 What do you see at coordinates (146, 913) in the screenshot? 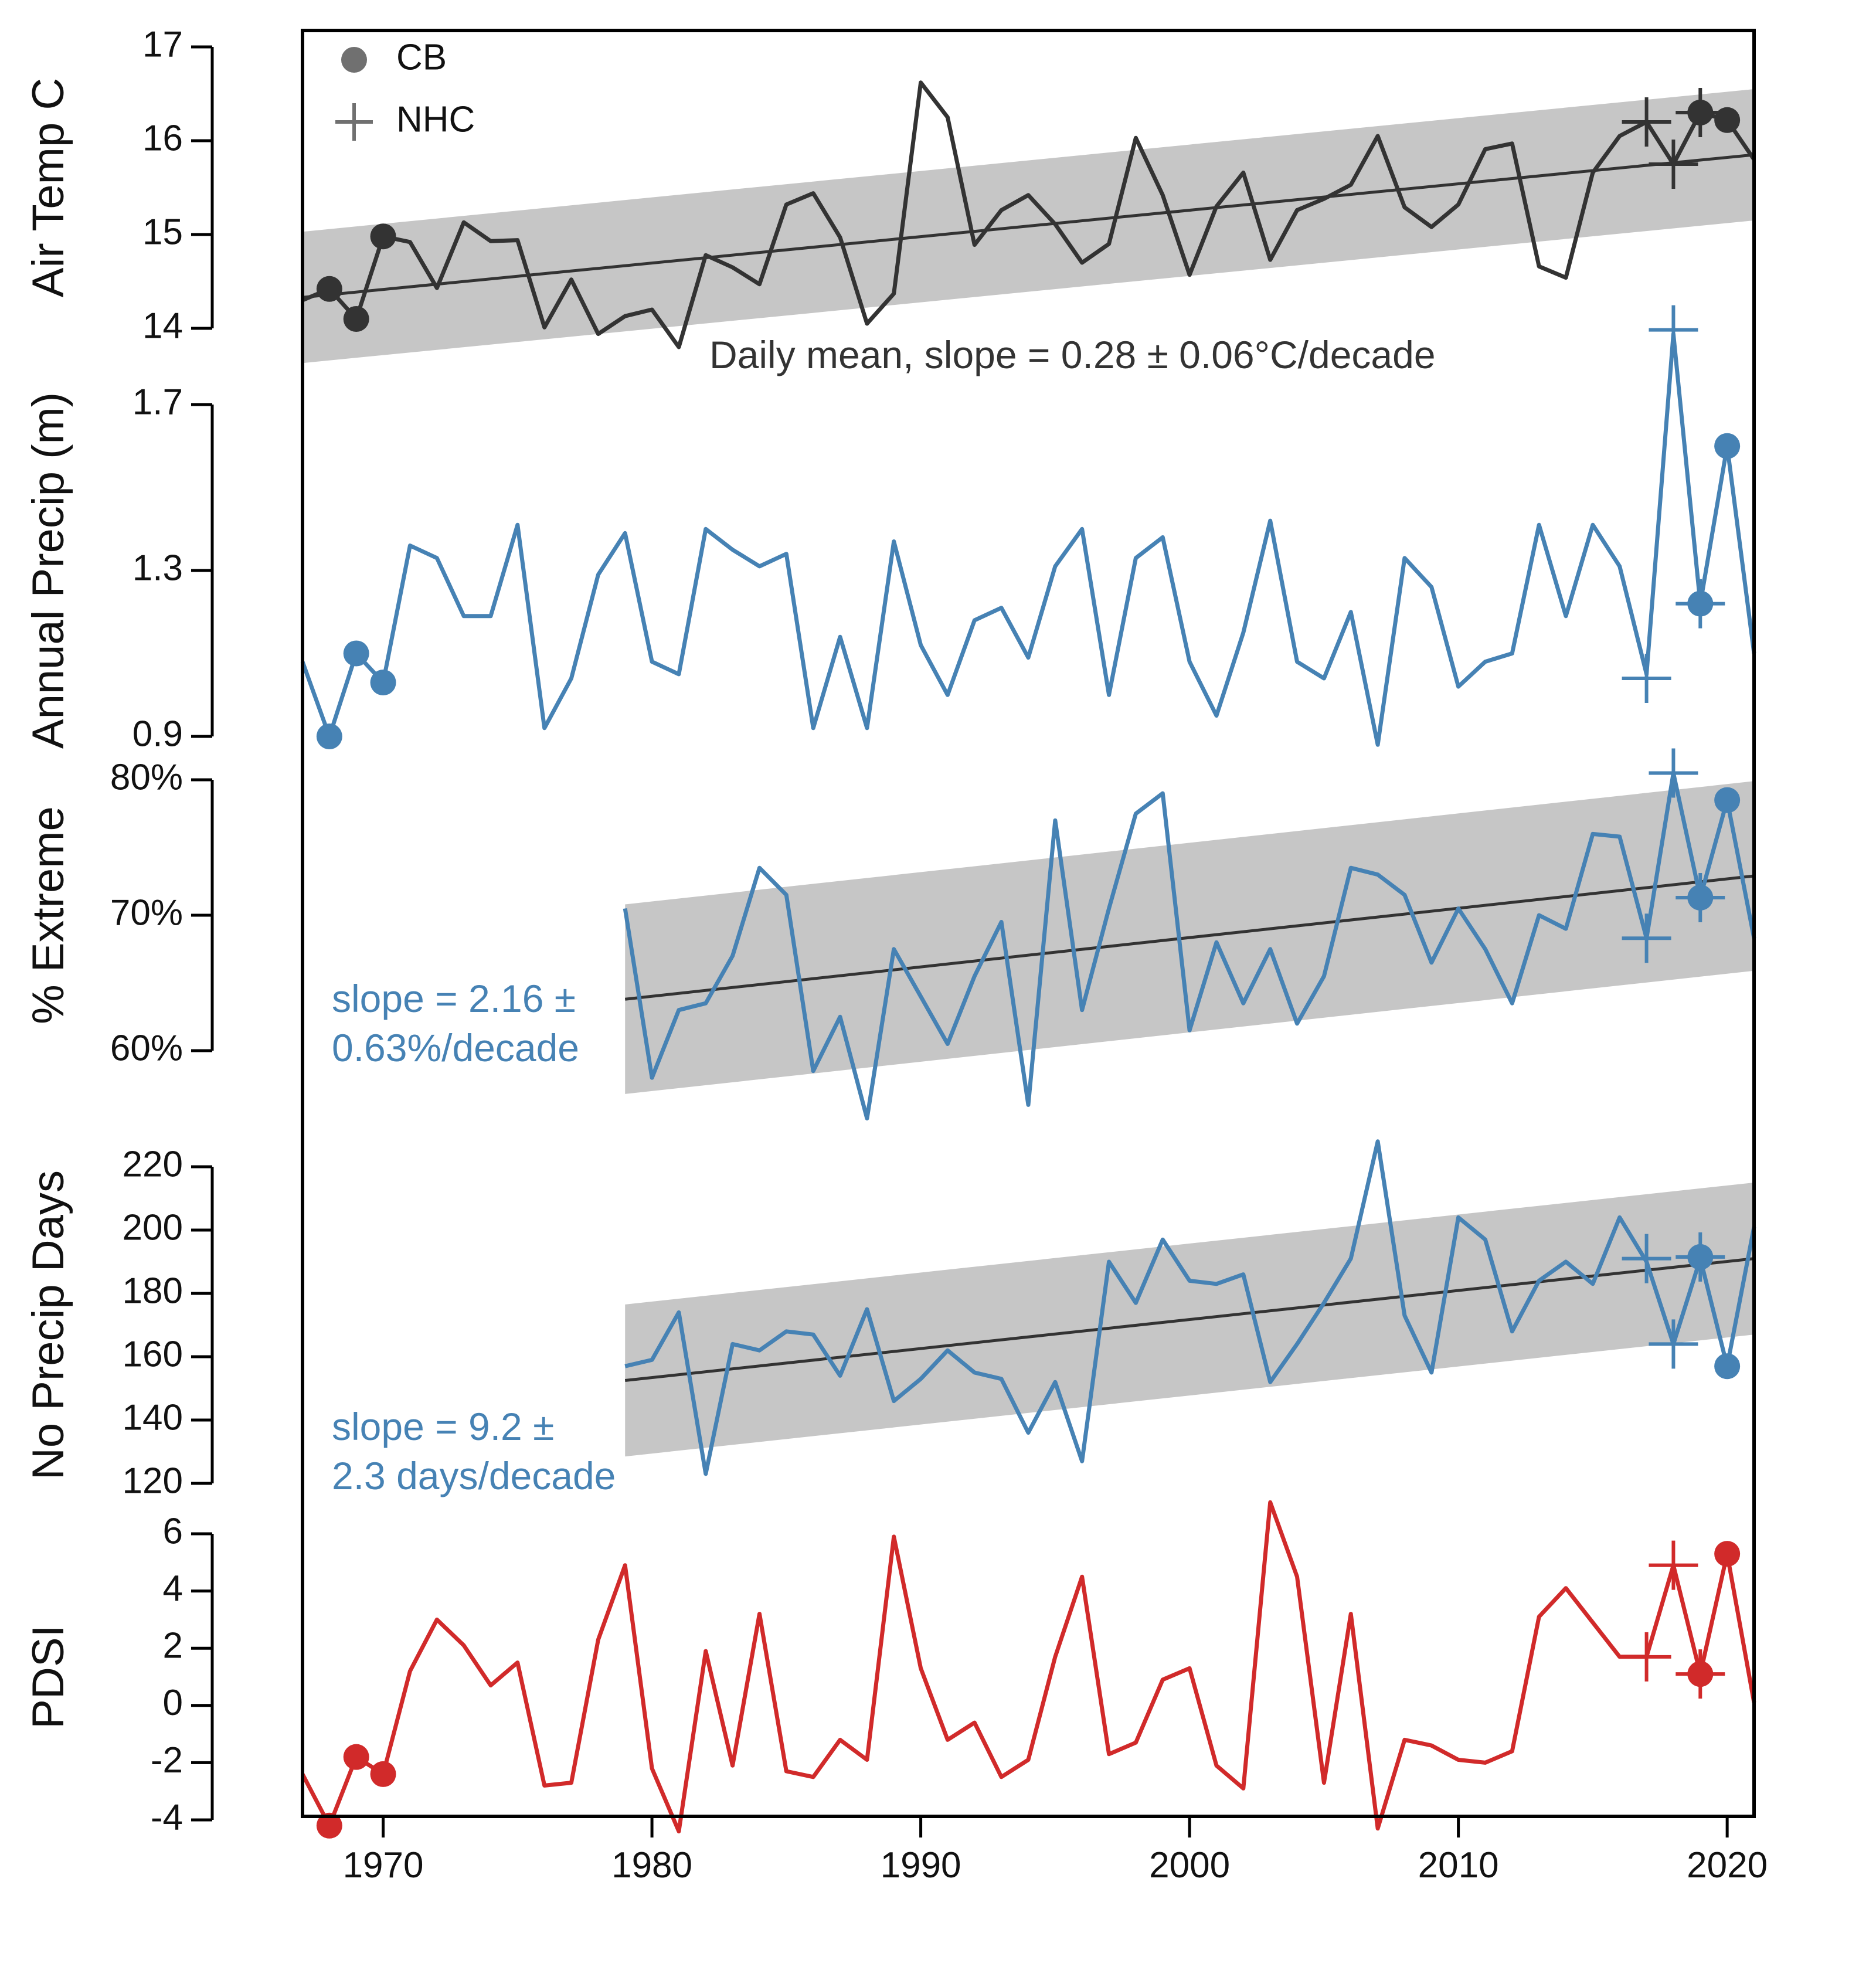
I see `y-tick-label: 70%` at bounding box center [146, 913].